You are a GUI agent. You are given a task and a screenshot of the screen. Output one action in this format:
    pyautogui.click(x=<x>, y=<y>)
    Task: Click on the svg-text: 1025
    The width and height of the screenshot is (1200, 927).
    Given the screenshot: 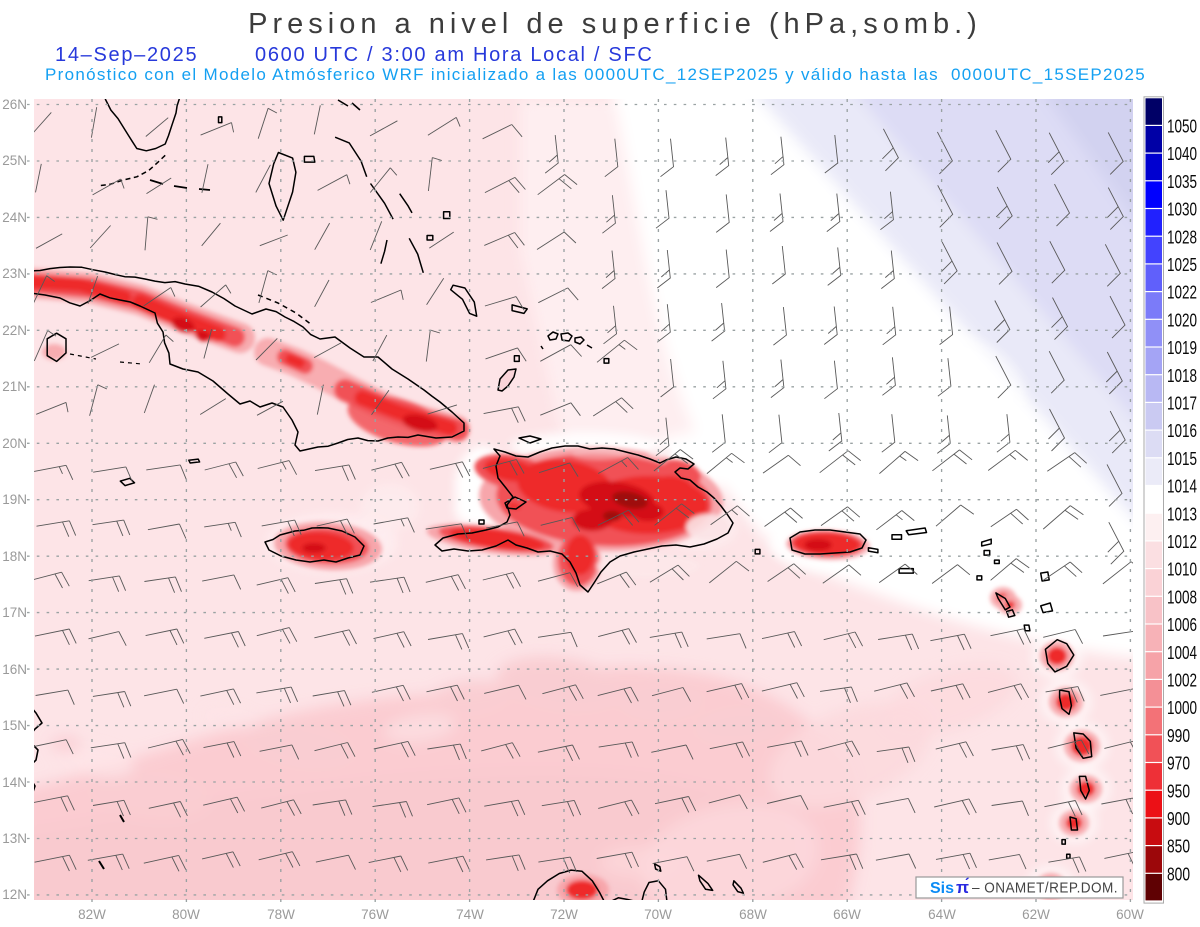 What is the action you would take?
    pyautogui.click(x=1182, y=265)
    